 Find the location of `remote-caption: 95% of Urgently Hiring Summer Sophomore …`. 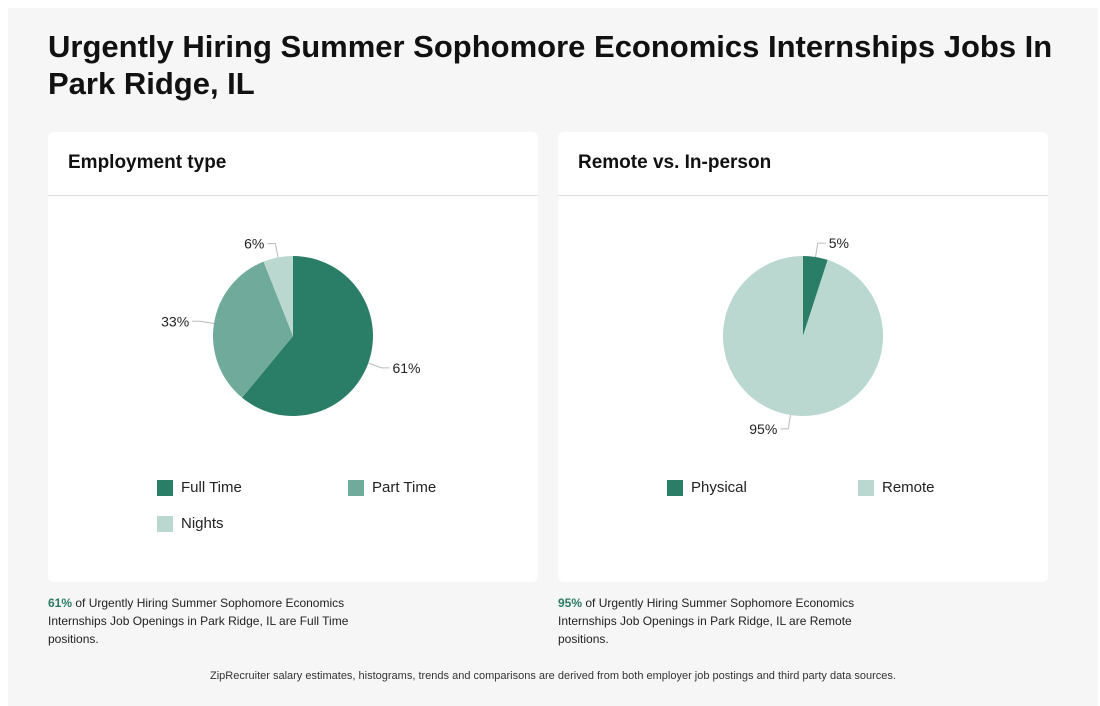

remote-caption: 95% of Urgently Hiring Summer Sophomore … is located at coordinates (713, 621).